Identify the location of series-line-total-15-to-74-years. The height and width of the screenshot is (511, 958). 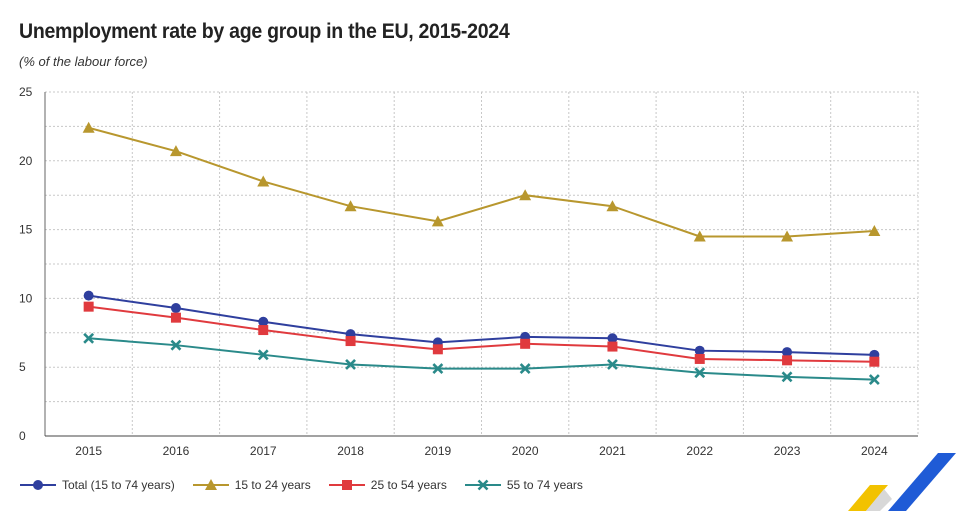
(481, 325).